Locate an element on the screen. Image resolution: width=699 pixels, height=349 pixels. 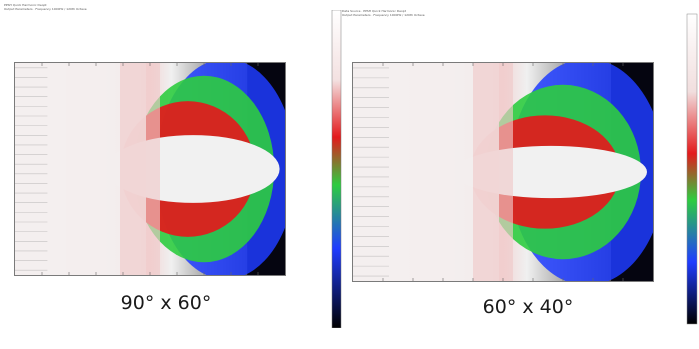
beamwidth-caption: 90° x 60° is located at coordinates (166, 303).